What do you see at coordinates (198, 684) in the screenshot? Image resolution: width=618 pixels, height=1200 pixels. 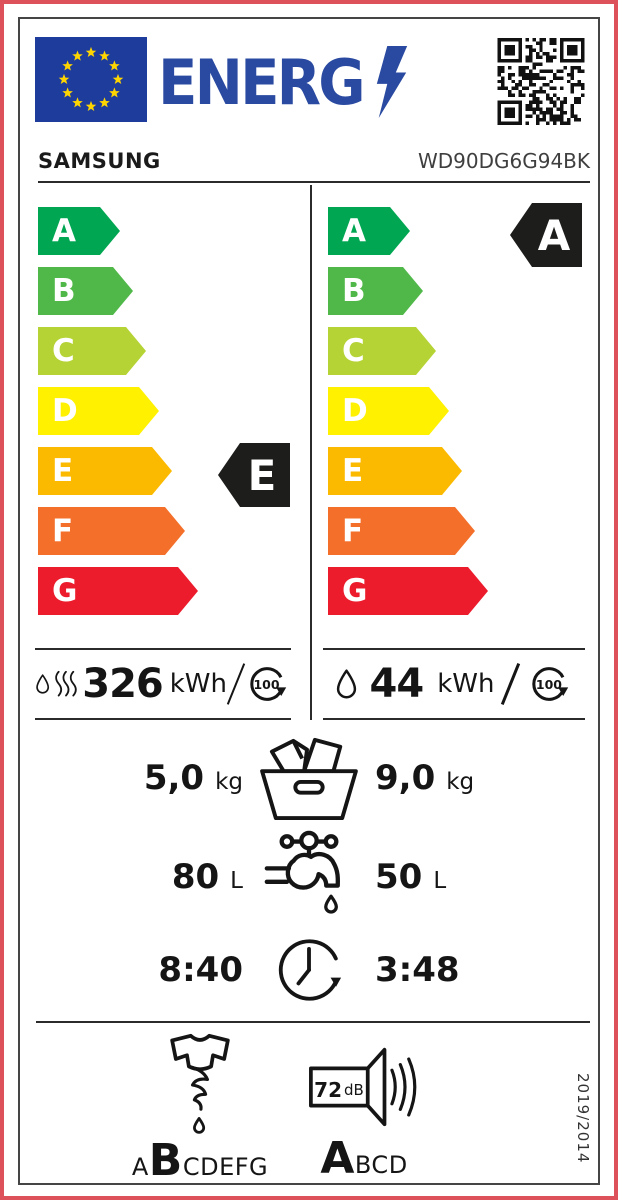 I see `left-energy-unit: kWh` at bounding box center [198, 684].